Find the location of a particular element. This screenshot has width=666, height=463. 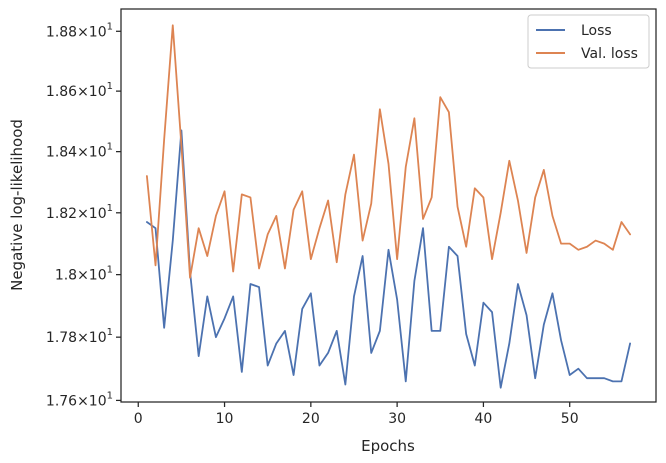

y-tick-label: 1.86×10¹ is located at coordinates (79, 90).